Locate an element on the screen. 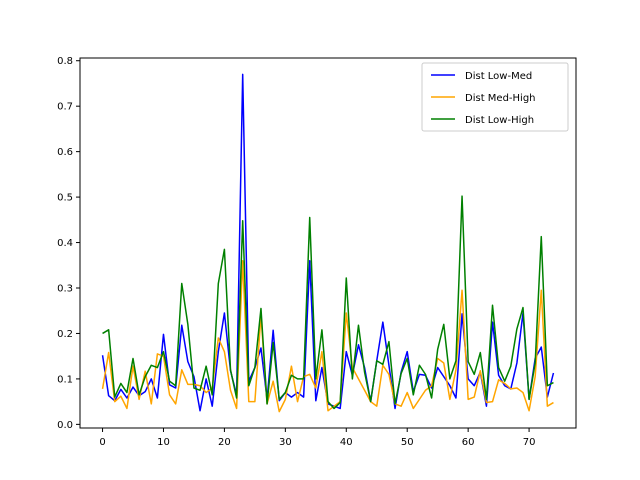  x-tick-label: 40 is located at coordinates (346, 442).